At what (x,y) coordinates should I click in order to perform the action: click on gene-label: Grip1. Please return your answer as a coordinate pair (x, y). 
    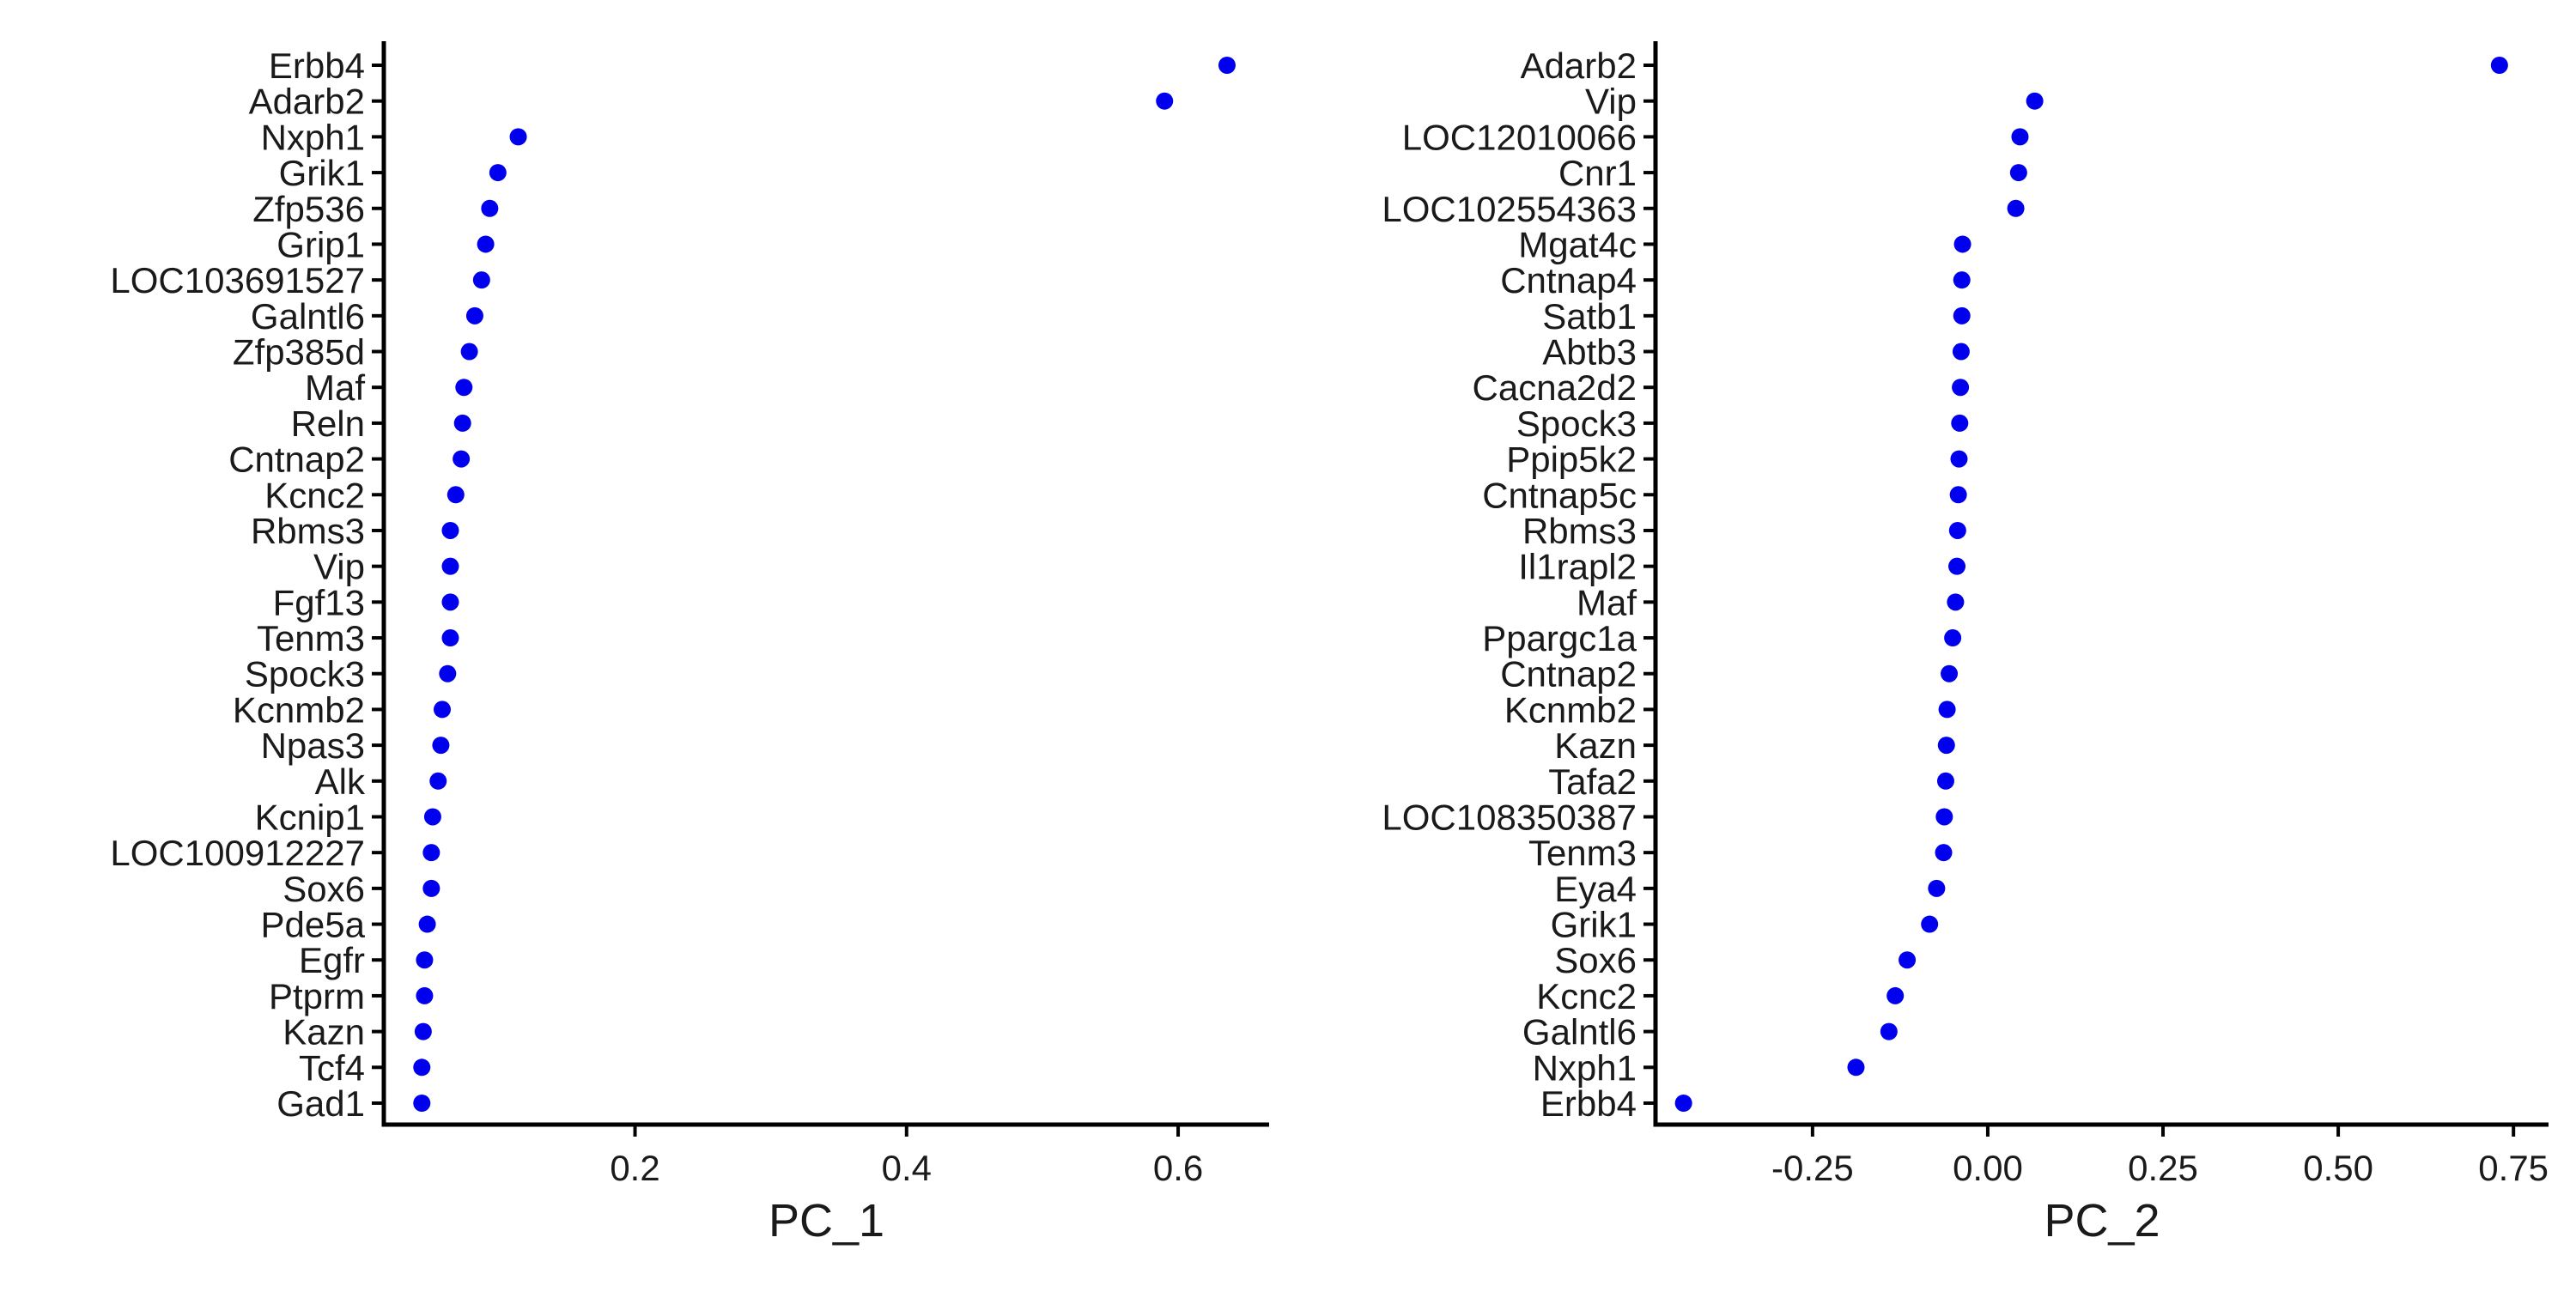
    Looking at the image, I should click on (321, 244).